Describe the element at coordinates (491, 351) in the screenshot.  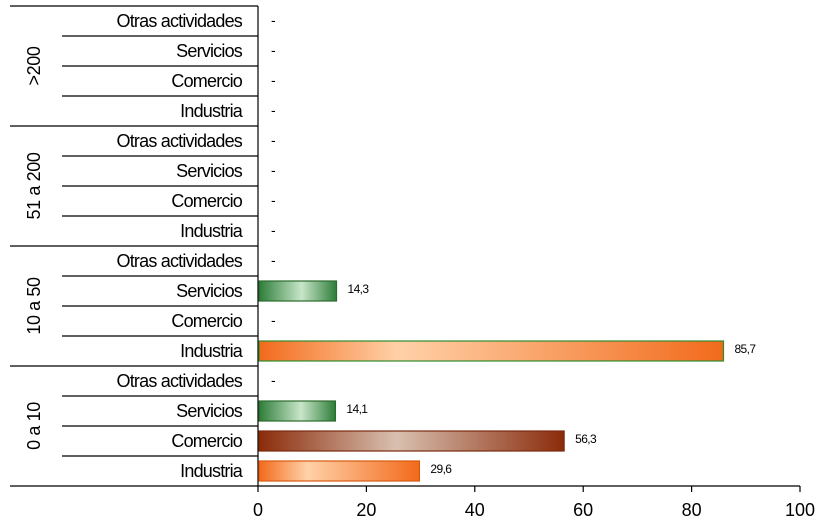
I see `bar-10-a-50-industria` at that location.